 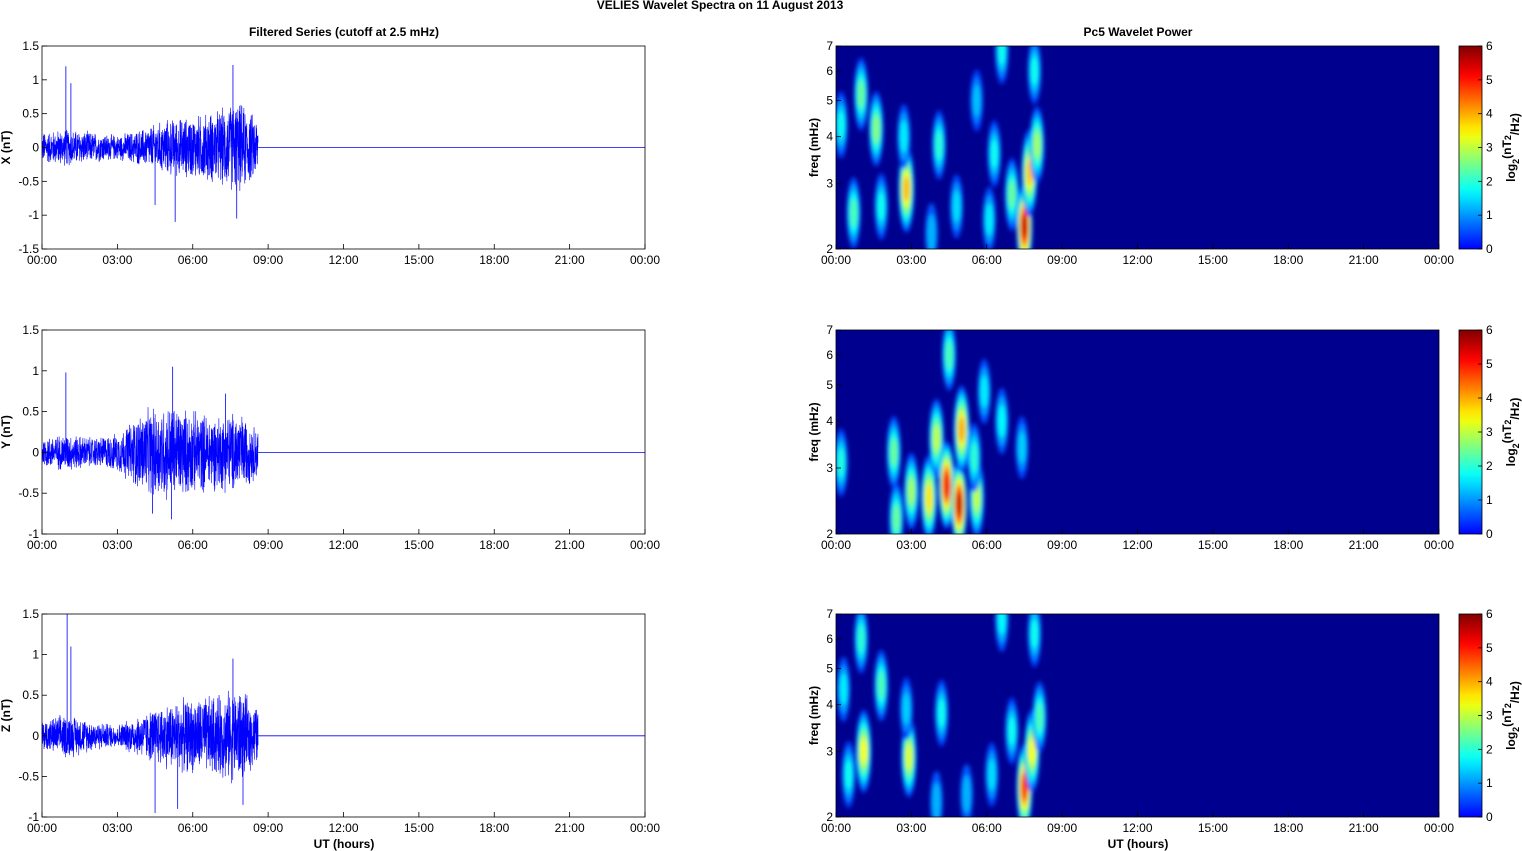 What do you see at coordinates (987, 260) in the screenshot?
I see `power-x-xtick-label: 06:00` at bounding box center [987, 260].